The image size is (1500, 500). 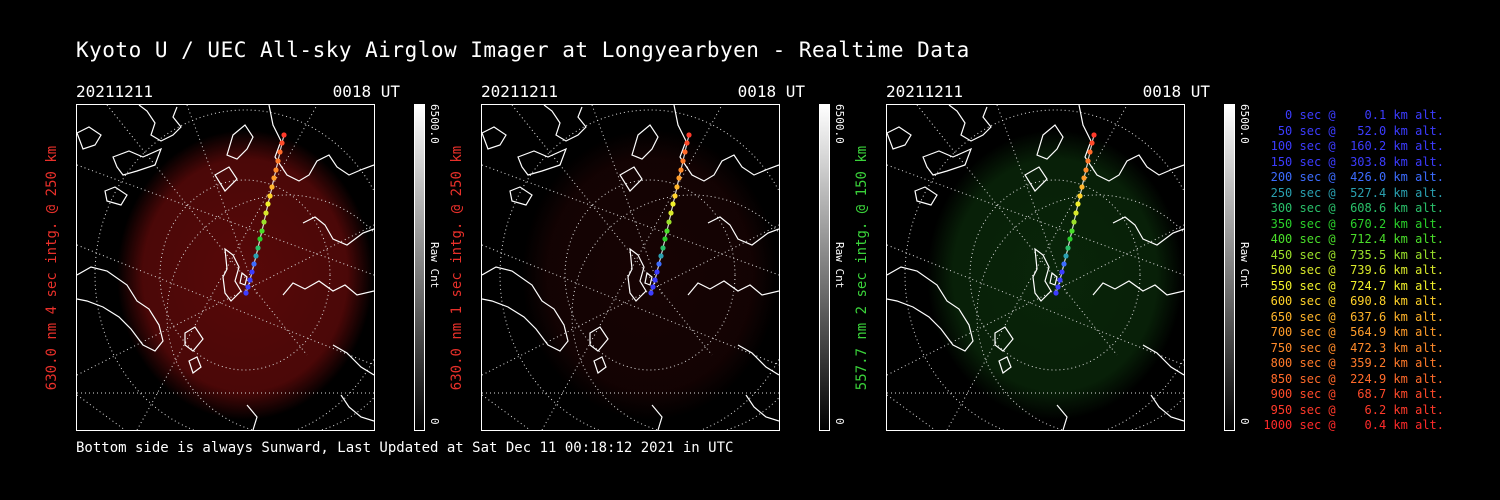 What do you see at coordinates (1353, 347) in the screenshot?
I see `legend-row: 750 sec @ 472.3 km alt.` at bounding box center [1353, 347].